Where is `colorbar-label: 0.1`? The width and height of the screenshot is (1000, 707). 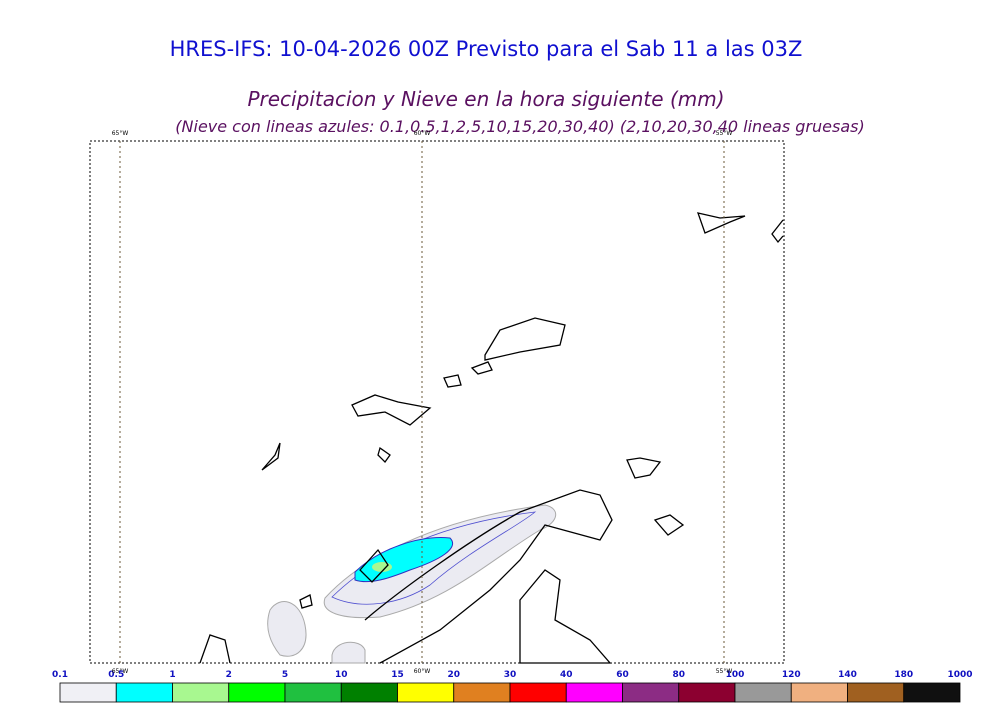
colorbar-label: 0.1 is located at coordinates (60, 675).